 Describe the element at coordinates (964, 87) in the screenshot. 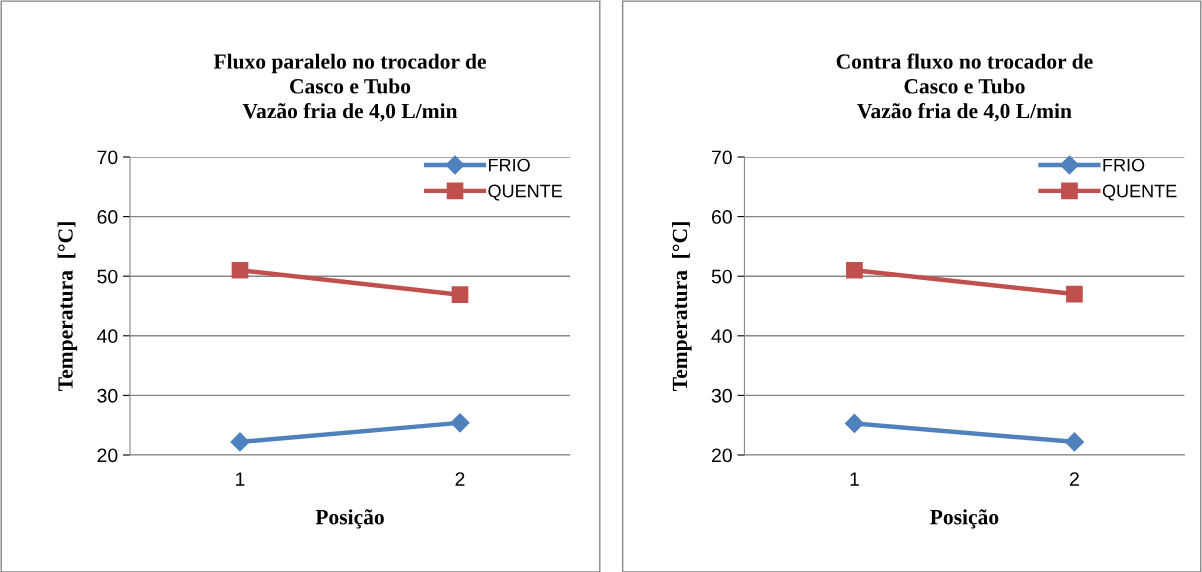

I see `chart-title: Contra fluxo no trocador de Casco e Tubo Vazão fria de 4,0 L/min` at that location.